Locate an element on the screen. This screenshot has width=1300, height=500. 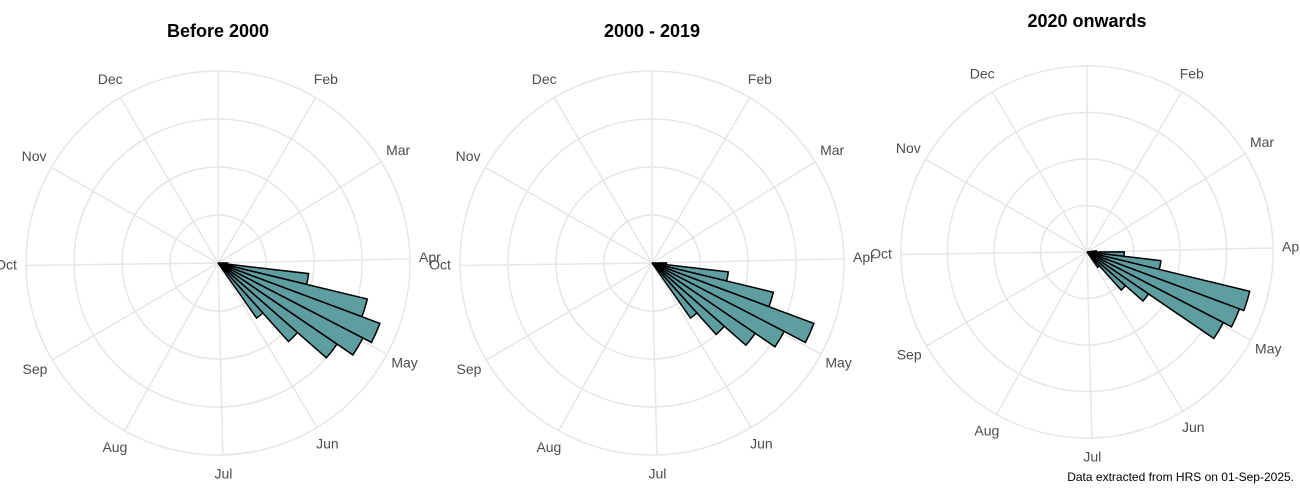
chart-title: Before 2000 is located at coordinates (218, 31).